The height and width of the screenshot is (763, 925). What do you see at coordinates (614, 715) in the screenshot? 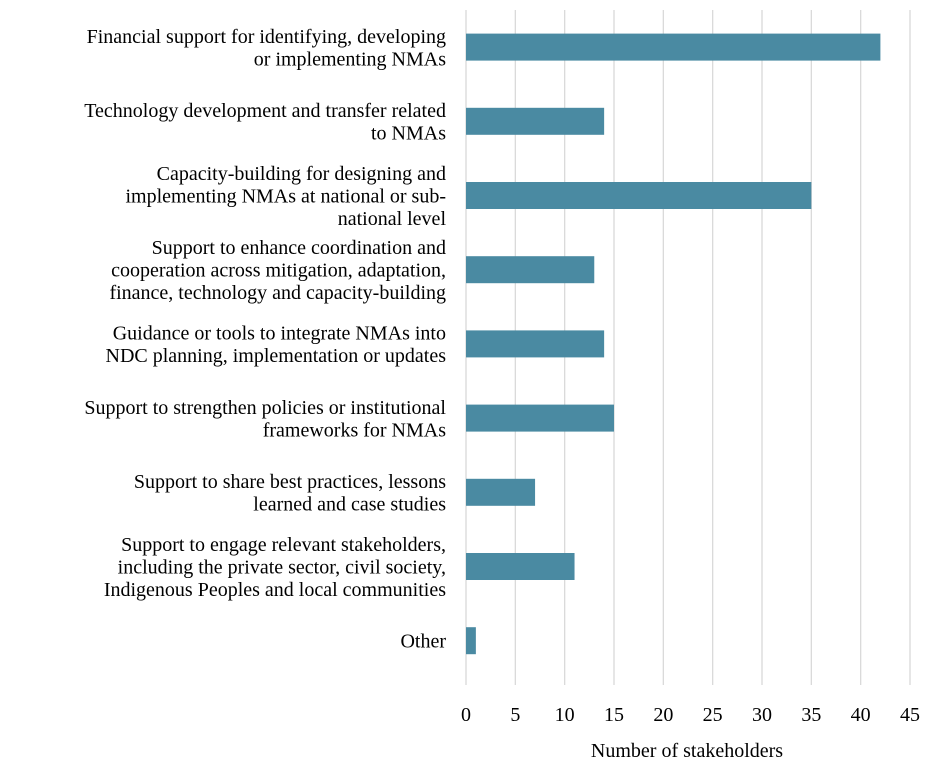
I see `x-tick-label: 15` at bounding box center [614, 715].